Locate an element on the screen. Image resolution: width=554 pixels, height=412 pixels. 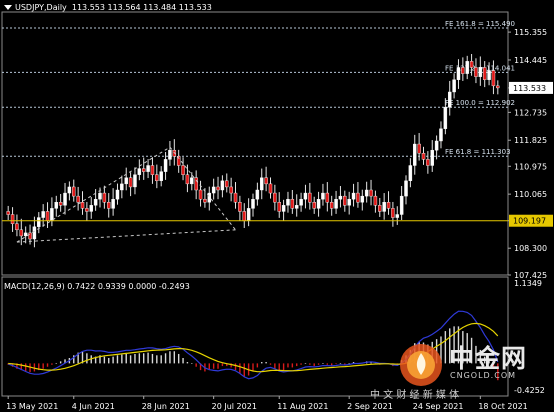
brand-en: CNGOLD.COM is located at coordinates (483, 375).